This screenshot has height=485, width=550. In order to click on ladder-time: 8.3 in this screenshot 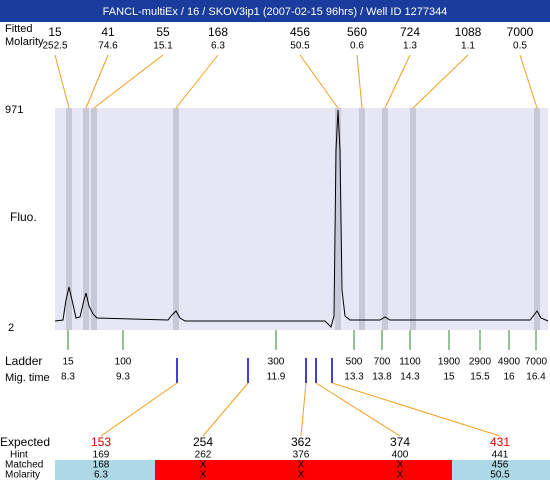, I will do `click(68, 377)`.